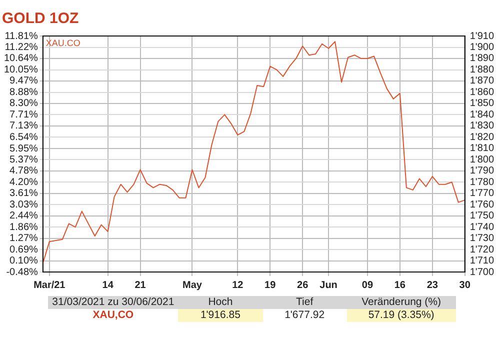  What do you see at coordinates (108, 285) in the screenshot?
I see `x-tick-label: 14` at bounding box center [108, 285].